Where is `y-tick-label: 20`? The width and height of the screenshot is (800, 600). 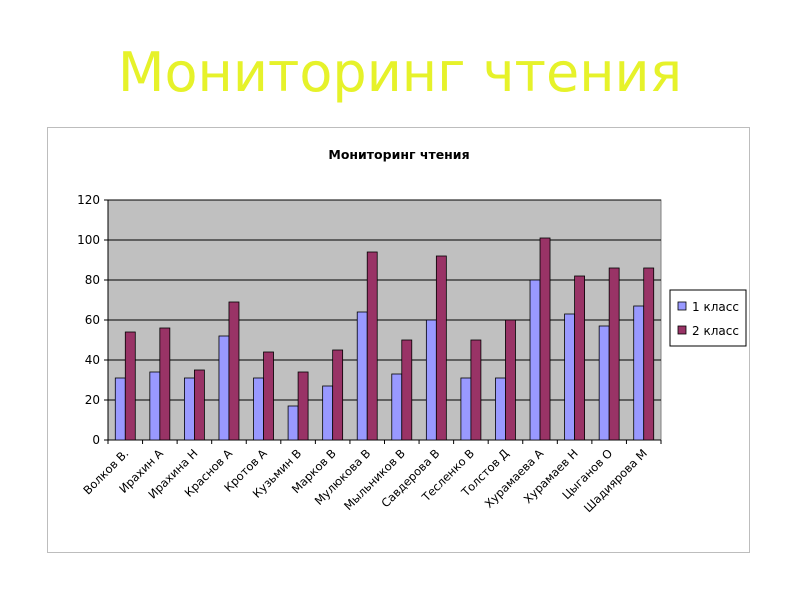
y-tick-label: 20 is located at coordinates (92, 400).